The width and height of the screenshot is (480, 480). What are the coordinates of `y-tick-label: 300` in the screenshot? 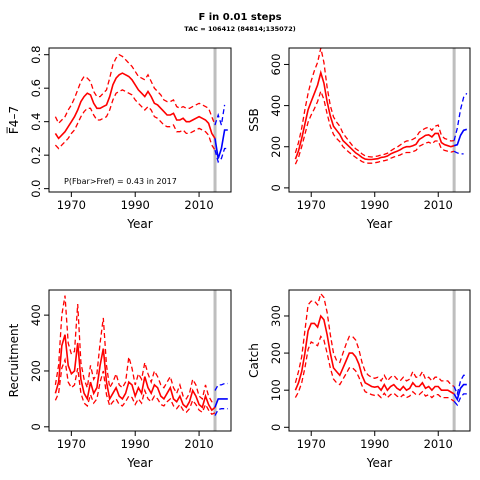 It's located at (276, 316).